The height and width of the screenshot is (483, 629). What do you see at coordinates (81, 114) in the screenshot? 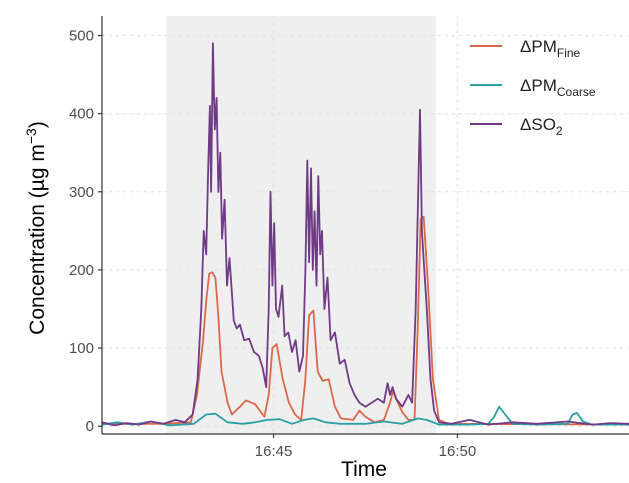
I see `y-tick-label: 400` at bounding box center [81, 114].